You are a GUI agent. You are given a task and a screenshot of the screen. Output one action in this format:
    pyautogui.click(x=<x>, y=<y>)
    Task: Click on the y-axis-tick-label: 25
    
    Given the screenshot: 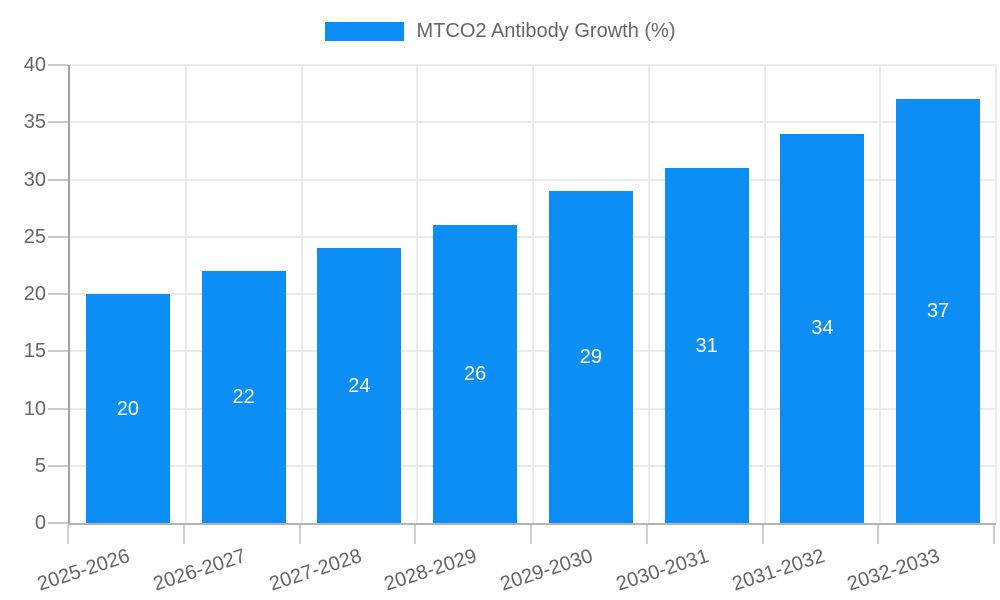 What is the action you would take?
    pyautogui.click(x=34, y=236)
    